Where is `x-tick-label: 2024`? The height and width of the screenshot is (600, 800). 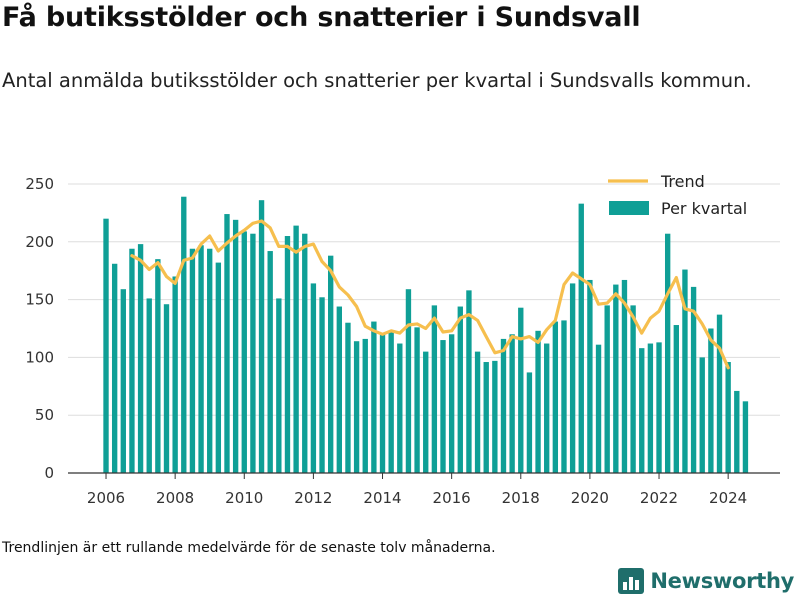 x-tick-label: 2024 is located at coordinates (728, 498).